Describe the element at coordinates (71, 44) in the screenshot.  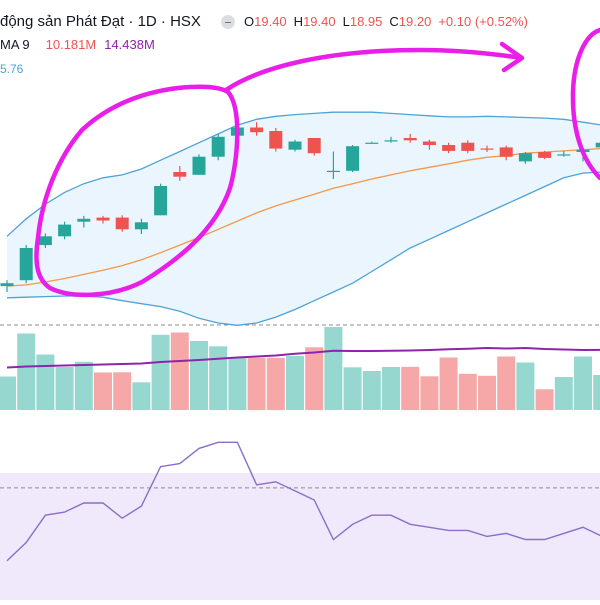
I see `volume-value: 10.181M` at that location.